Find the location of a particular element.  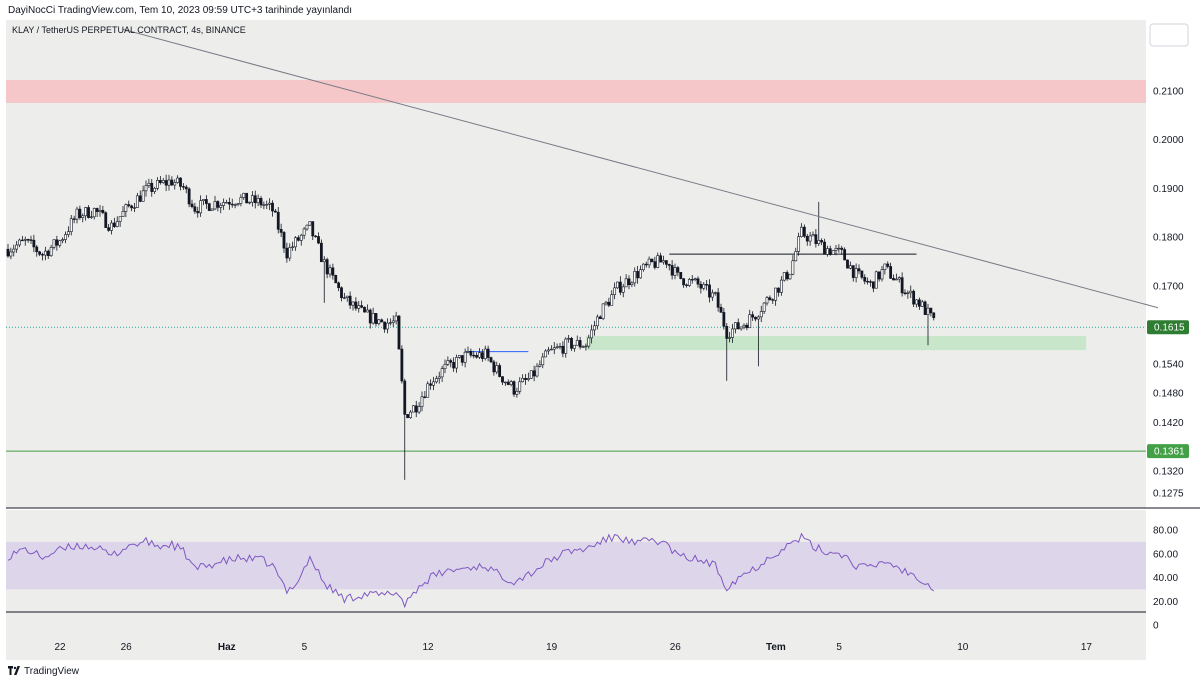

time-tick-label: 5 is located at coordinates (839, 647).